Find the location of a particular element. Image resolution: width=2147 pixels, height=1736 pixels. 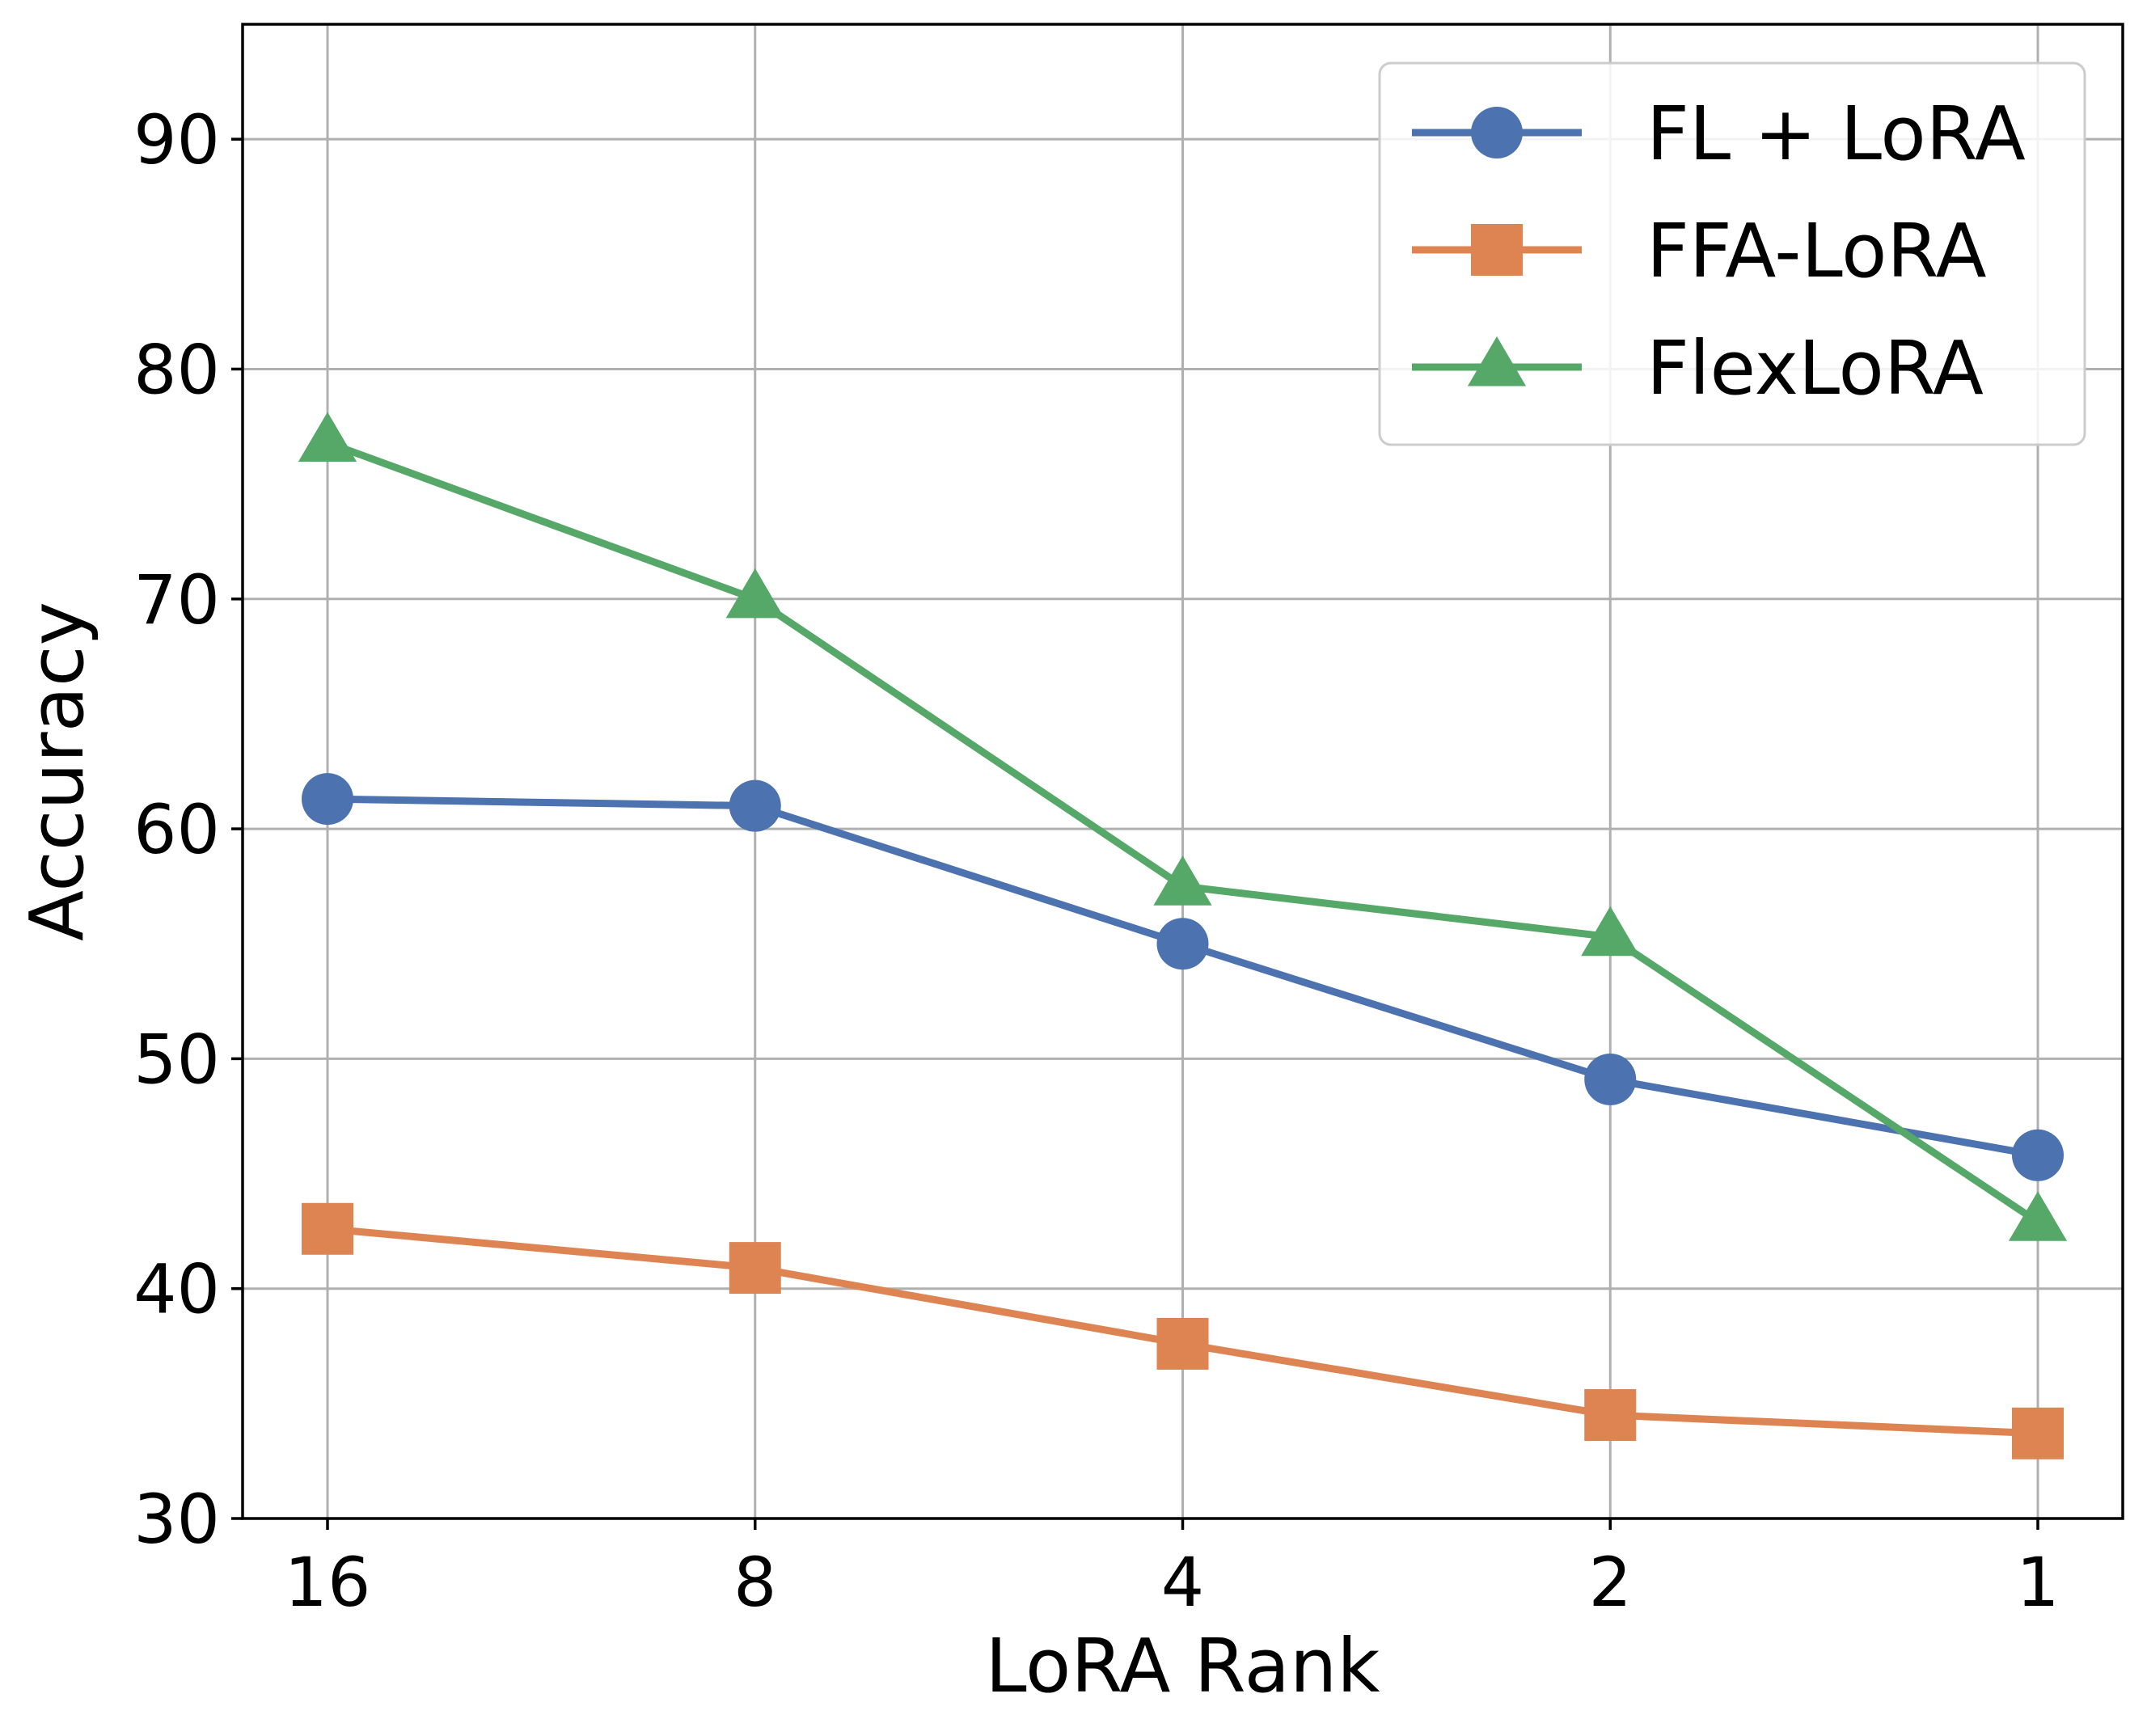

legend-item: FlexLoRA is located at coordinates (1698, 368).